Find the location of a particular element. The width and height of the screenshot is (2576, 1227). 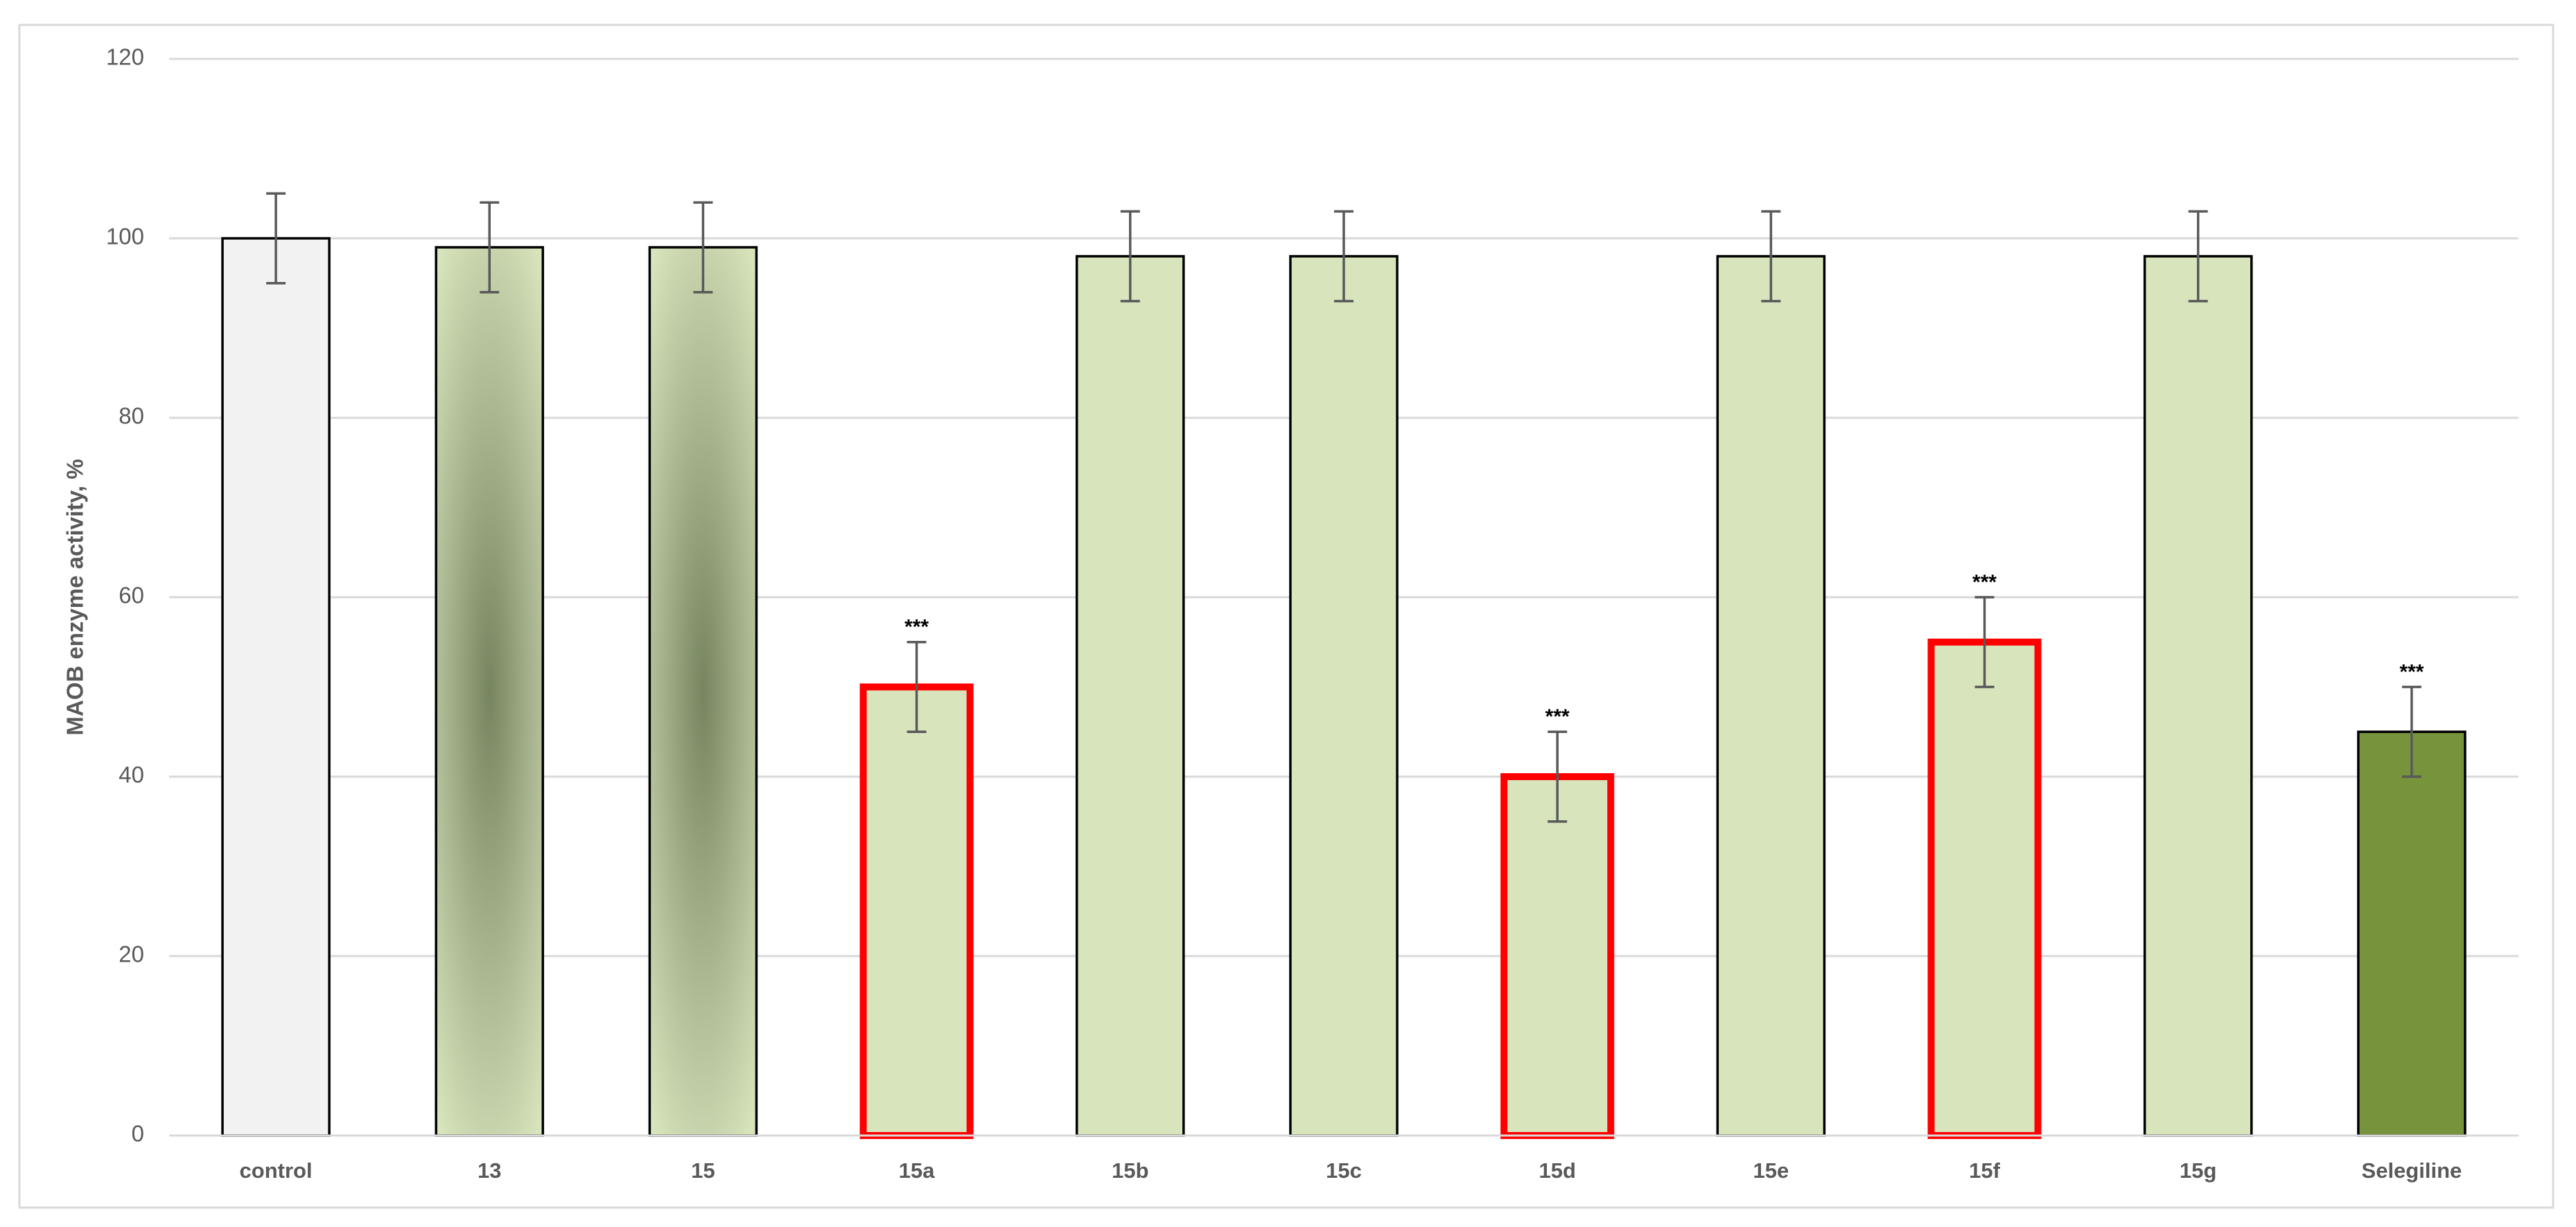

y-tick-label: 120 is located at coordinates (125, 57).